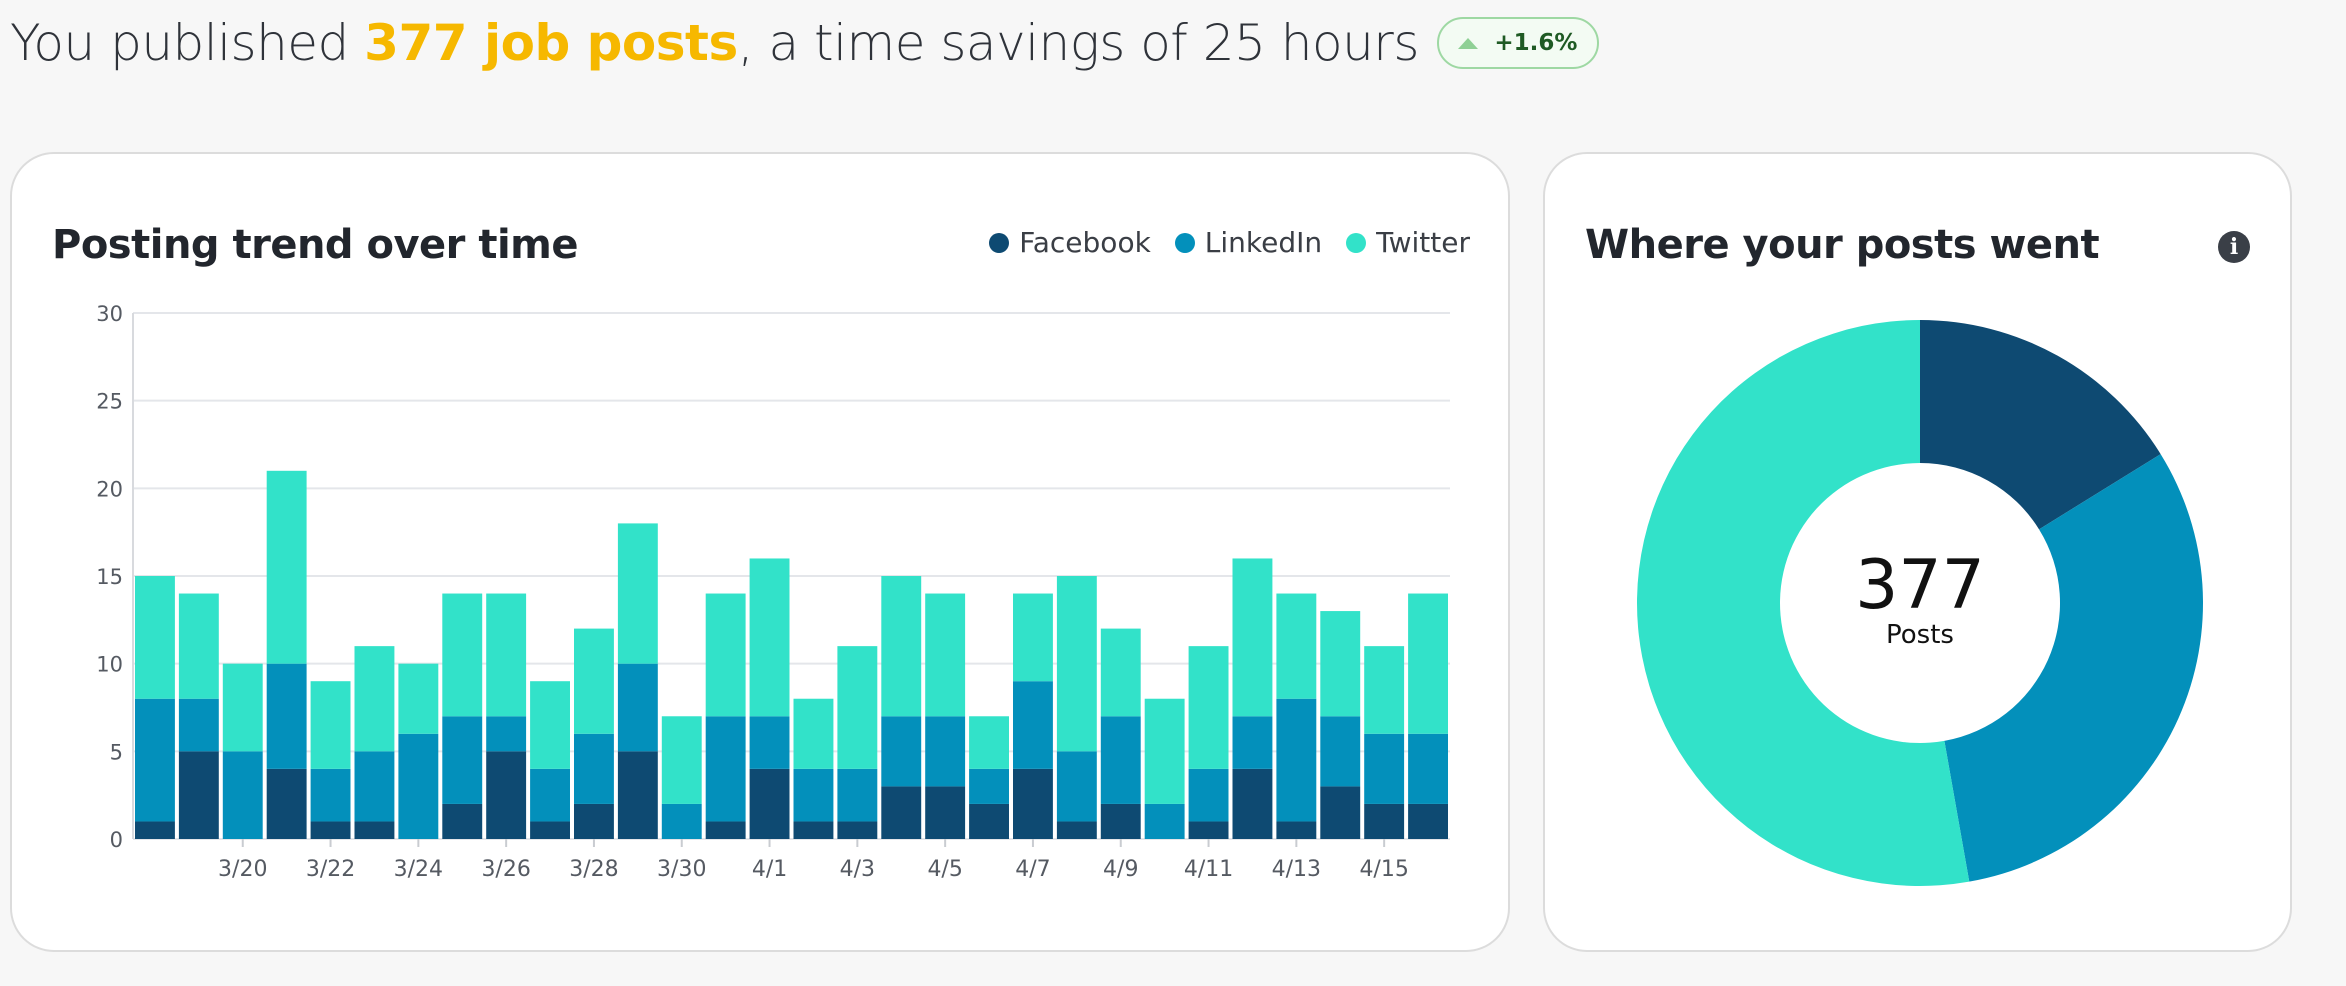  I want to click on x-tick-label: 3/26, so click(505, 869).